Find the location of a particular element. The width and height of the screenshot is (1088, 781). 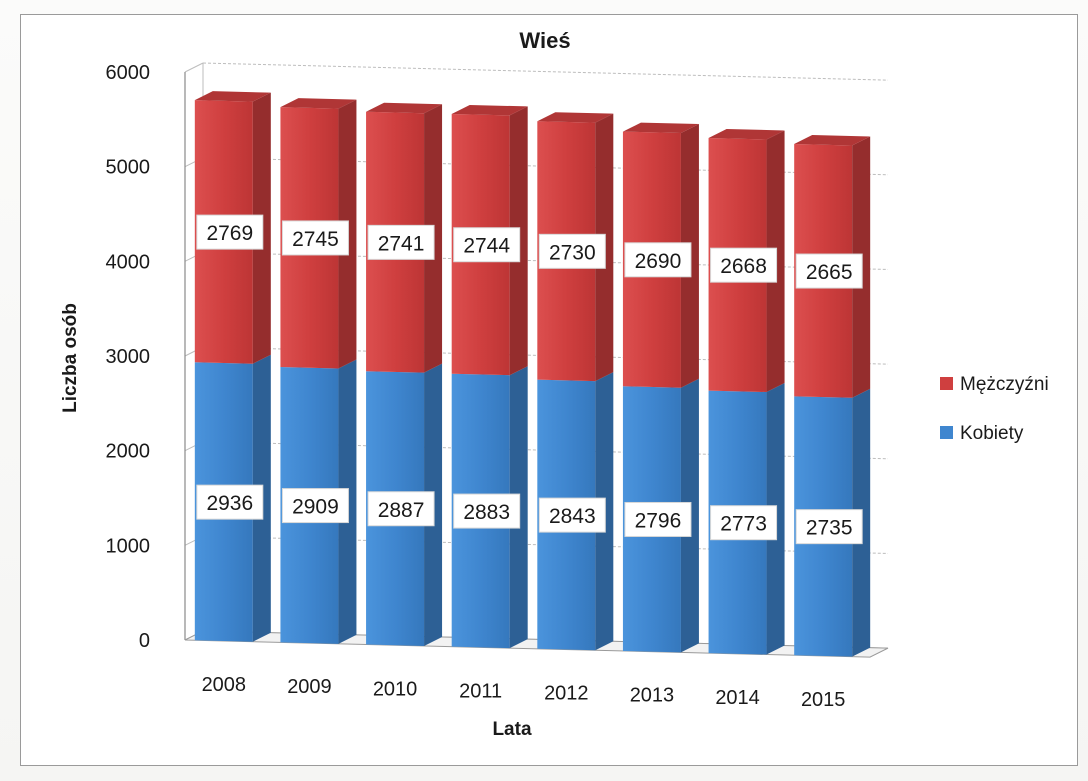

y-tick-label: 5000 is located at coordinates (128, 168).